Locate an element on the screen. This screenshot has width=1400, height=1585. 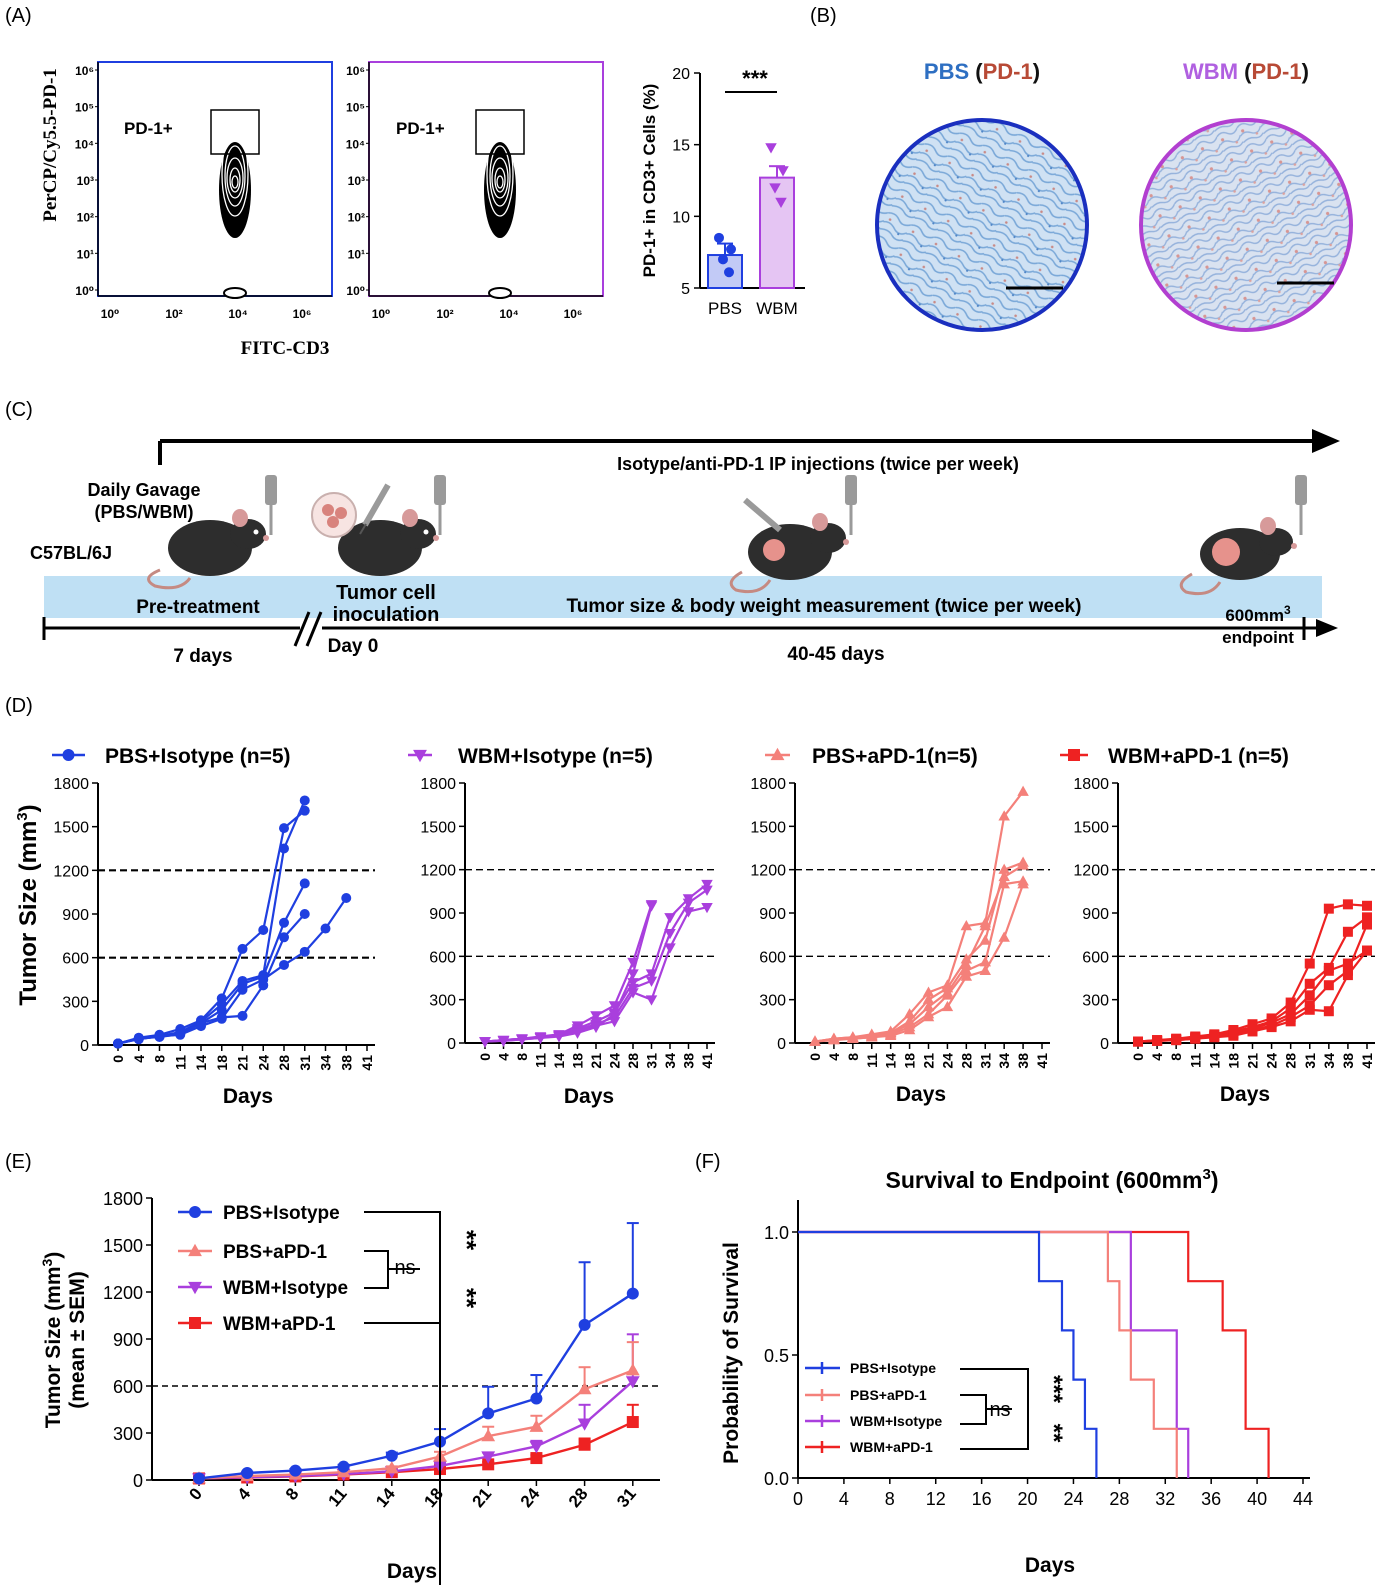
panel-f-ns: ns is located at coordinates (999, 1410).